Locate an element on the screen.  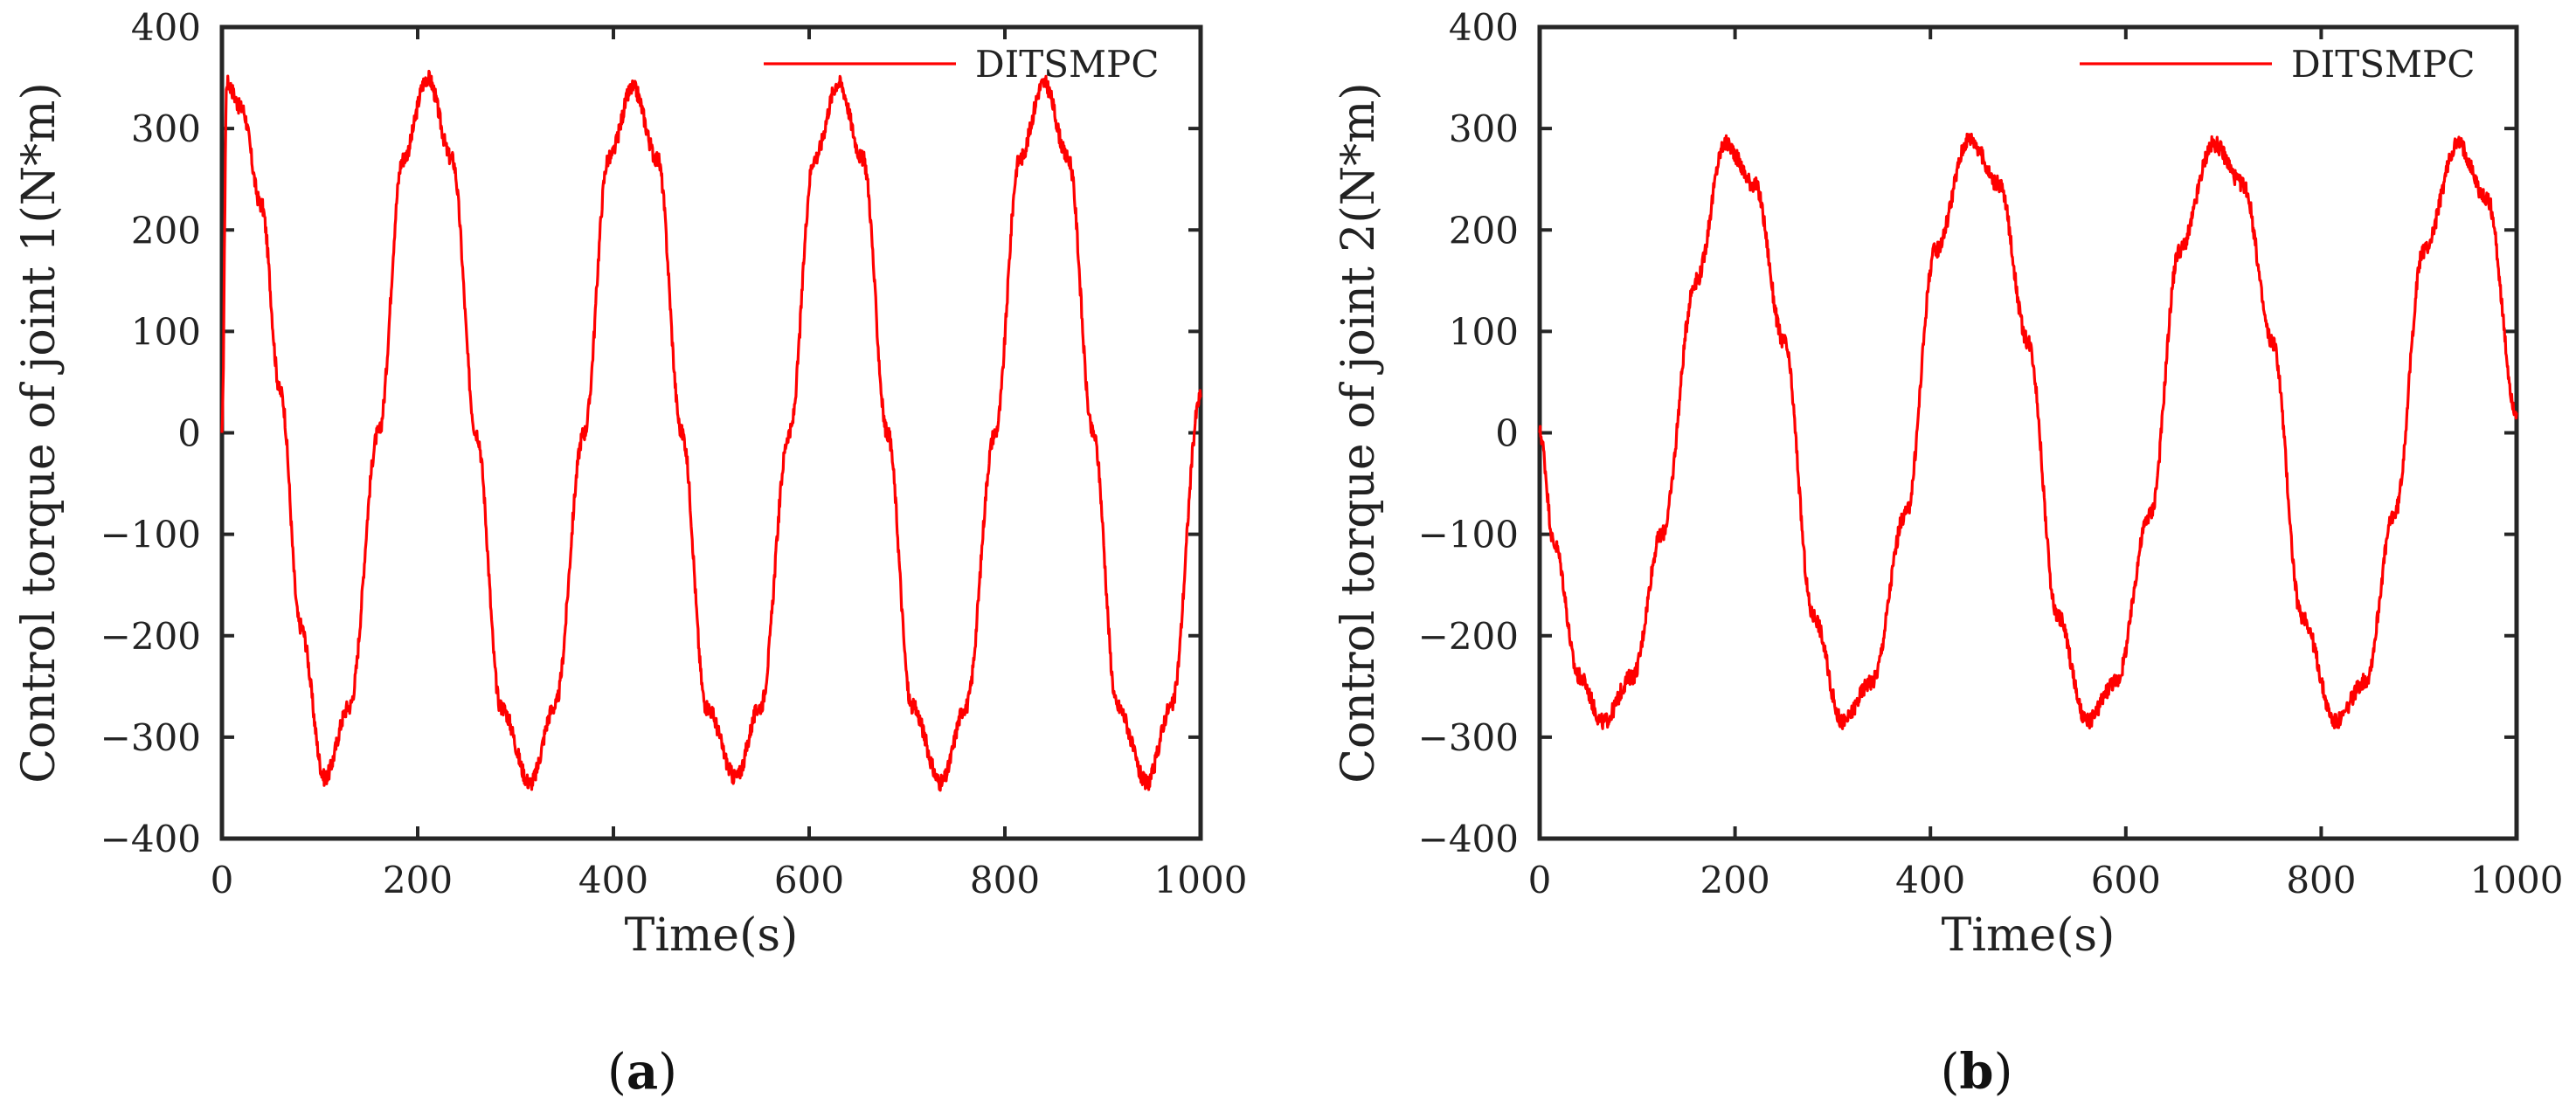
panel-caption: (a) is located at coordinates (642, 1072).